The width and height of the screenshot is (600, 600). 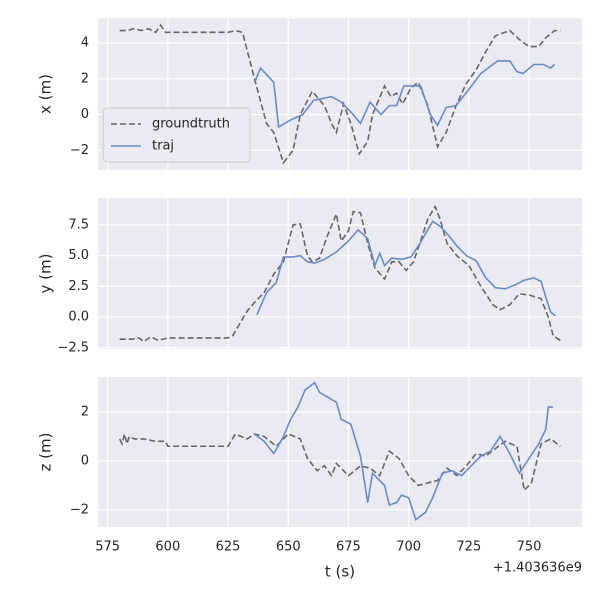 I want to click on legend-label: groundtruth, so click(x=191, y=124).